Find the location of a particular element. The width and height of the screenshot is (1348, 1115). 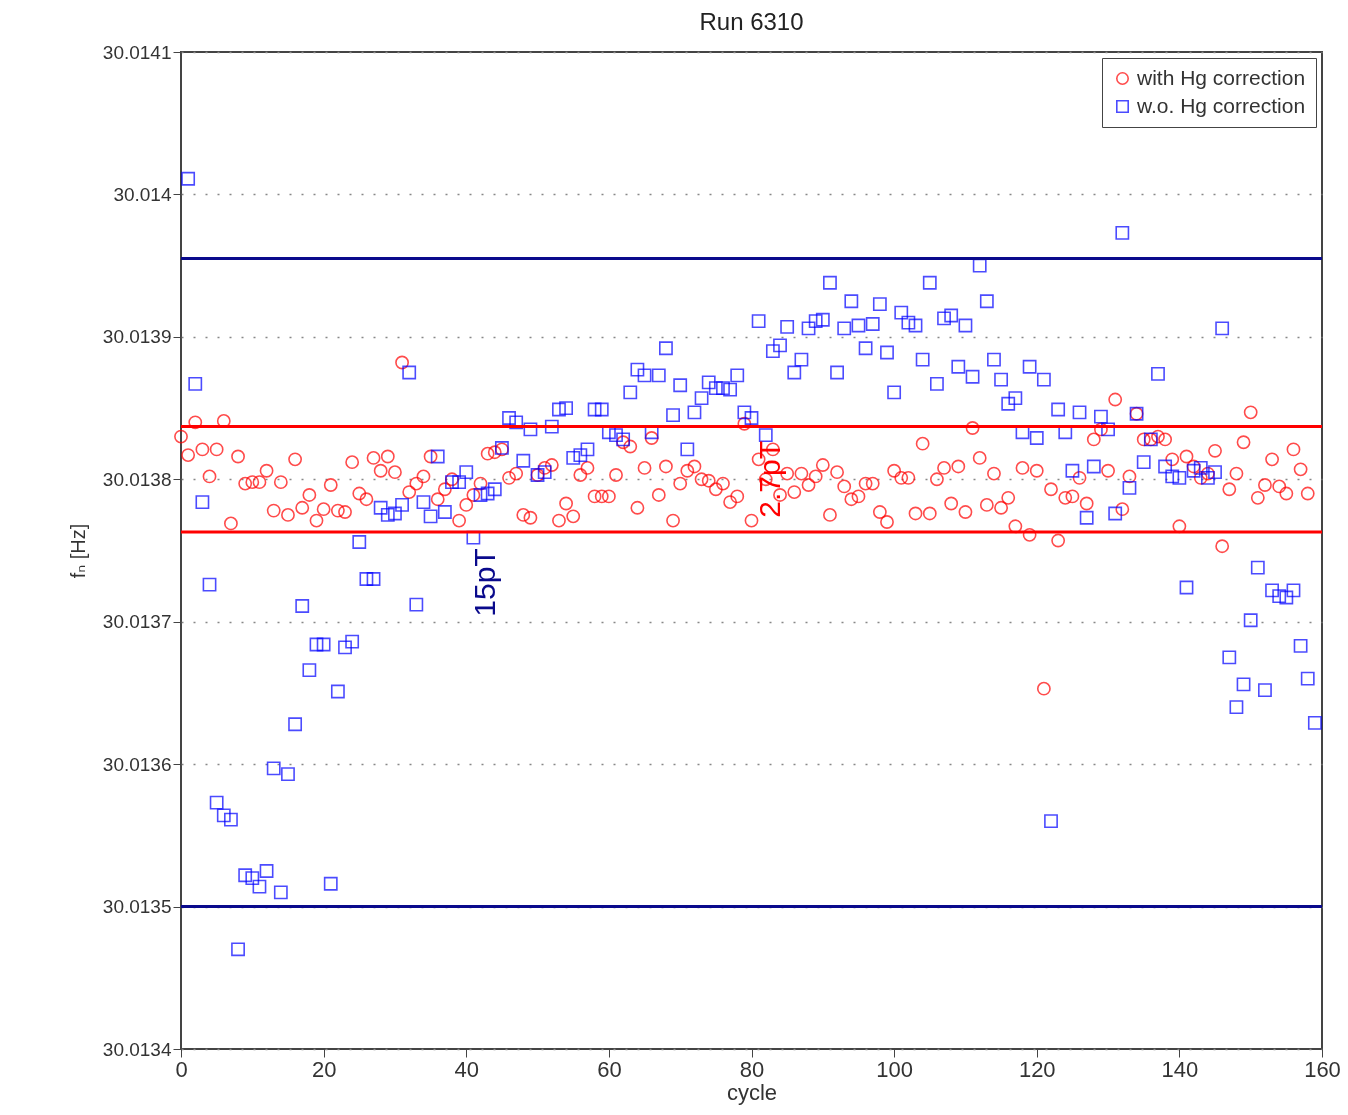

y-tick-label: 30.0138 is located at coordinates (137, 479).